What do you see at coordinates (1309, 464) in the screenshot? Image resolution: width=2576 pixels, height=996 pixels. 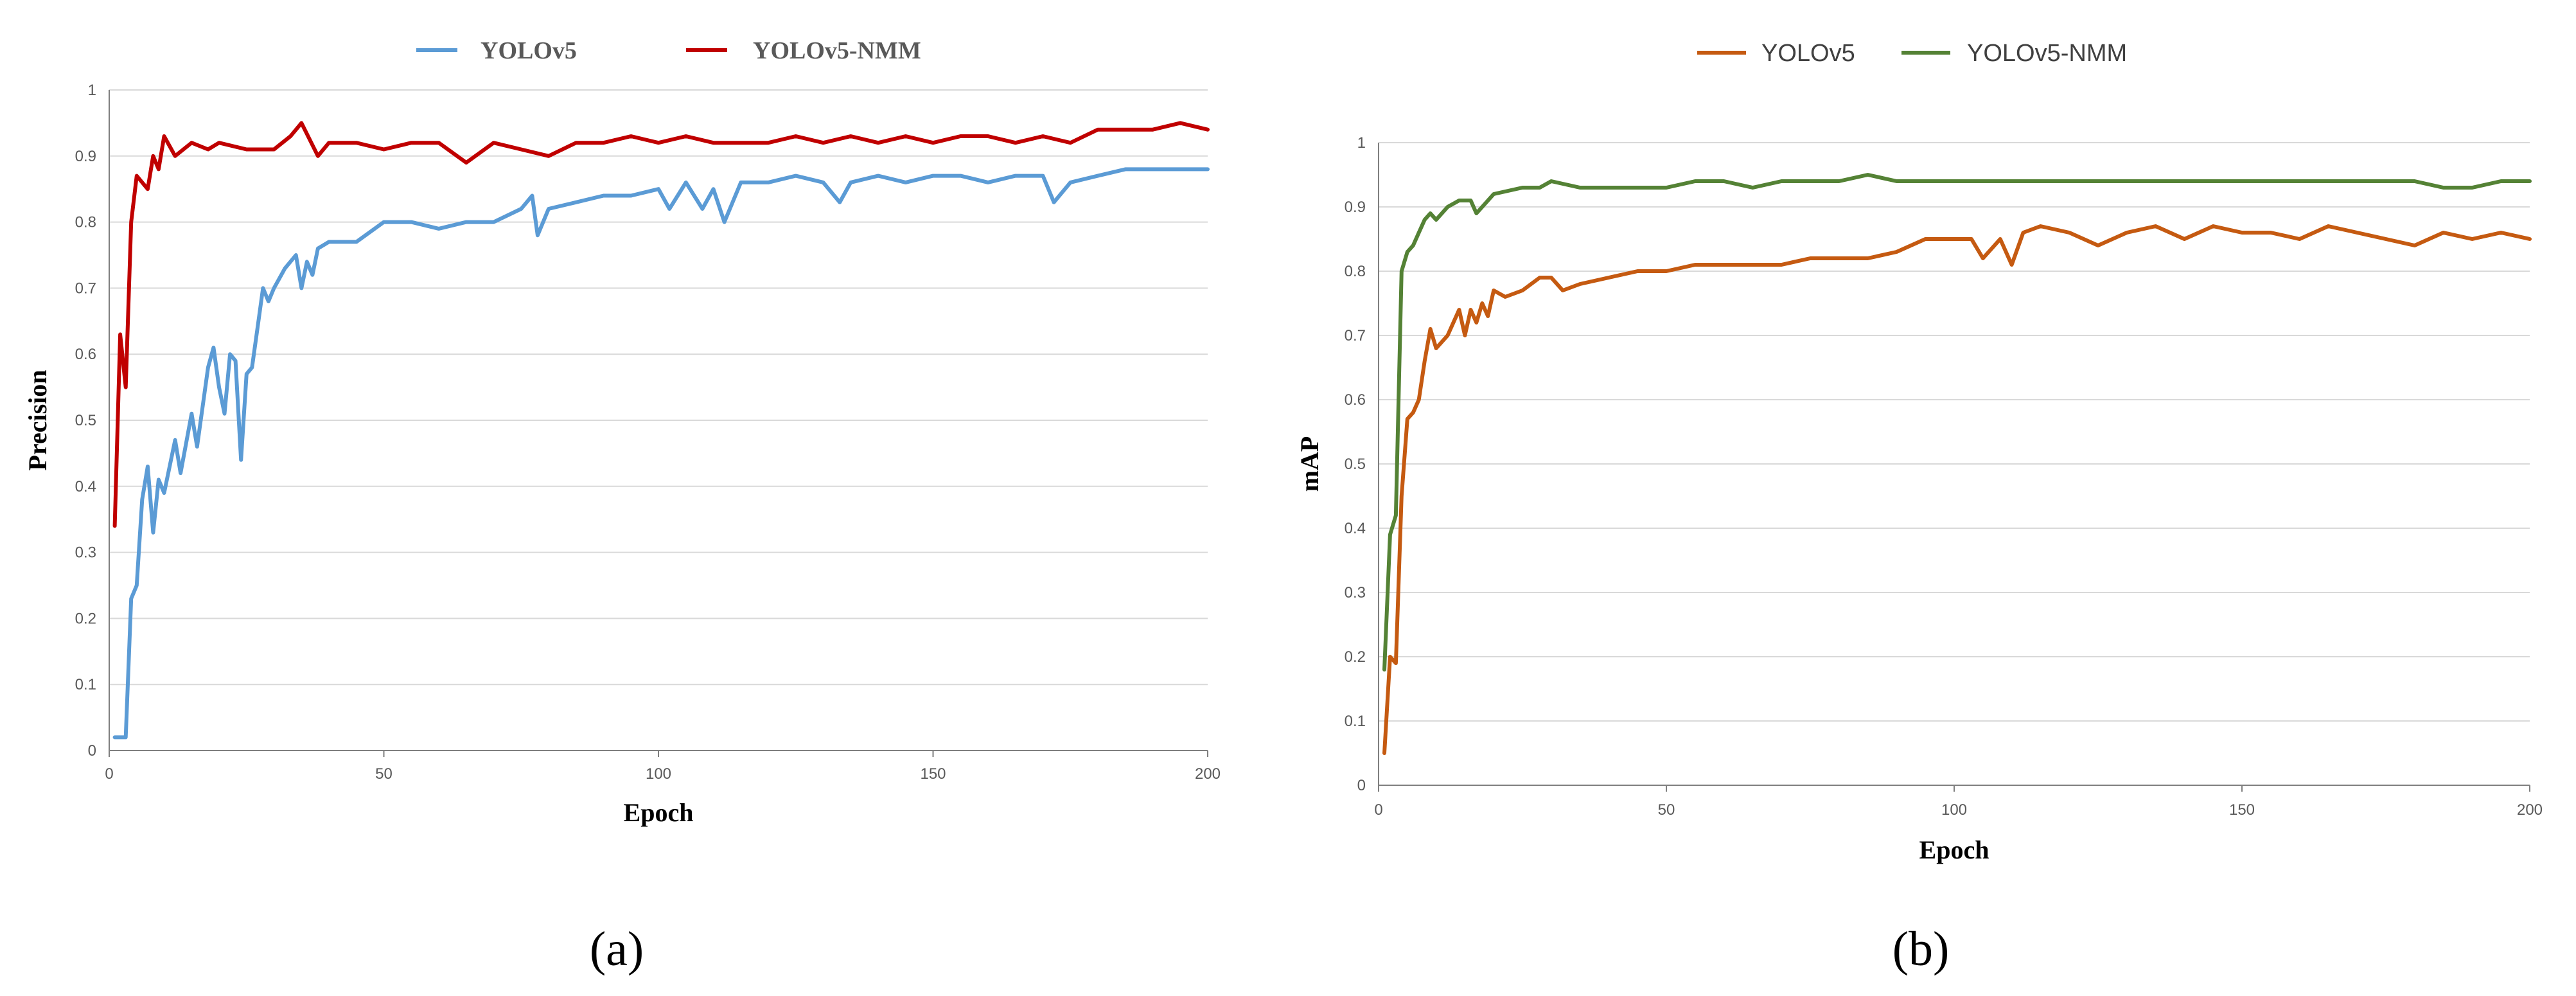 I see `y-axis-label: mAP` at bounding box center [1309, 464].